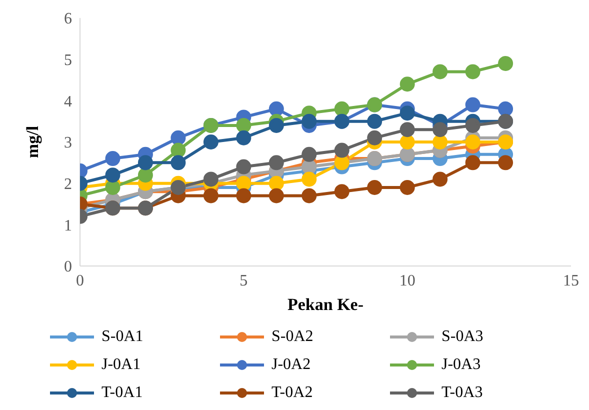  Describe the element at coordinates (68, 101) in the screenshot. I see `y-tick-label: 4` at that location.